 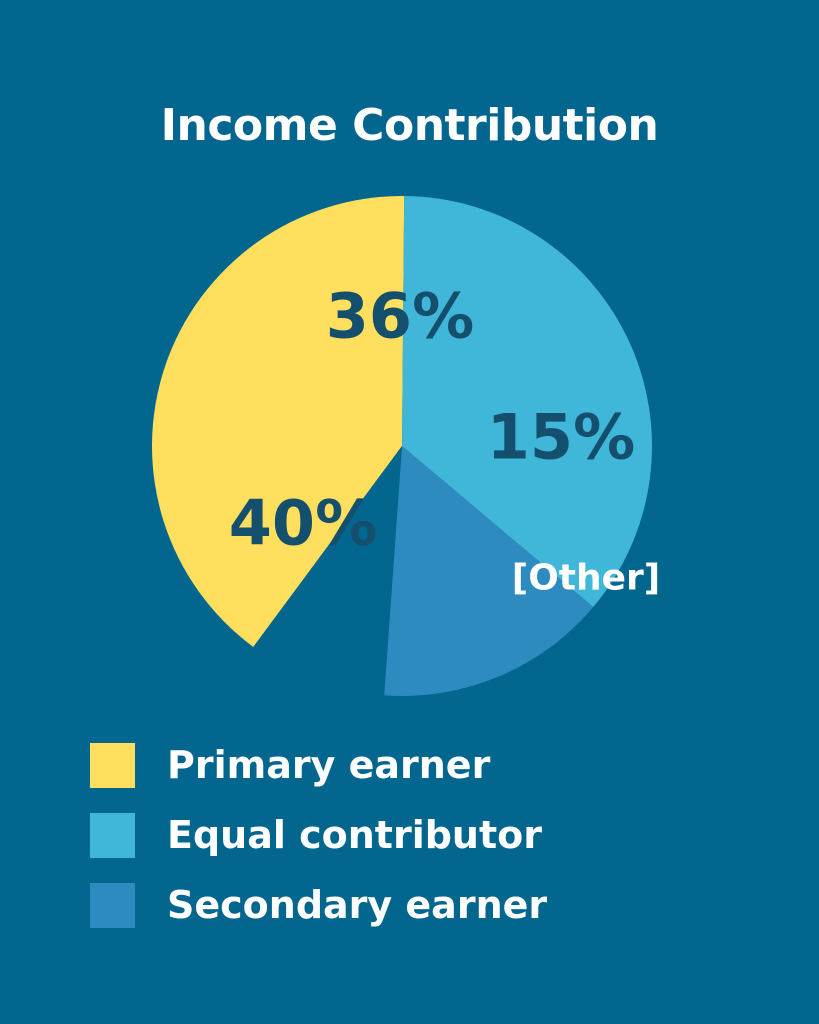 What do you see at coordinates (489, 571) in the screenshot?
I see `pie-slice-secondary-earner` at bounding box center [489, 571].